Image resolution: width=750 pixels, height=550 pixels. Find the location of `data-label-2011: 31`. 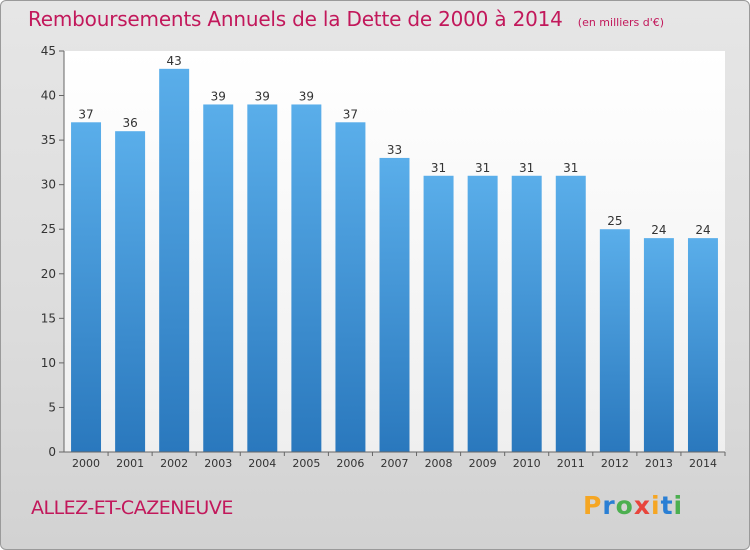

data-label-2011: 31 is located at coordinates (570, 168).